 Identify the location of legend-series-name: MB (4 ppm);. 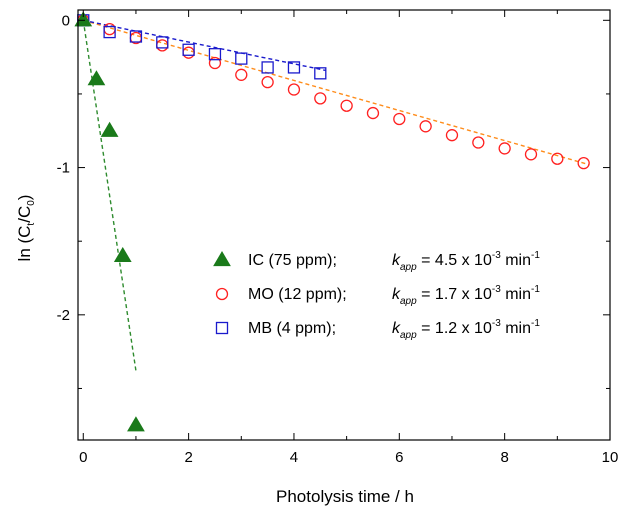
(292, 328).